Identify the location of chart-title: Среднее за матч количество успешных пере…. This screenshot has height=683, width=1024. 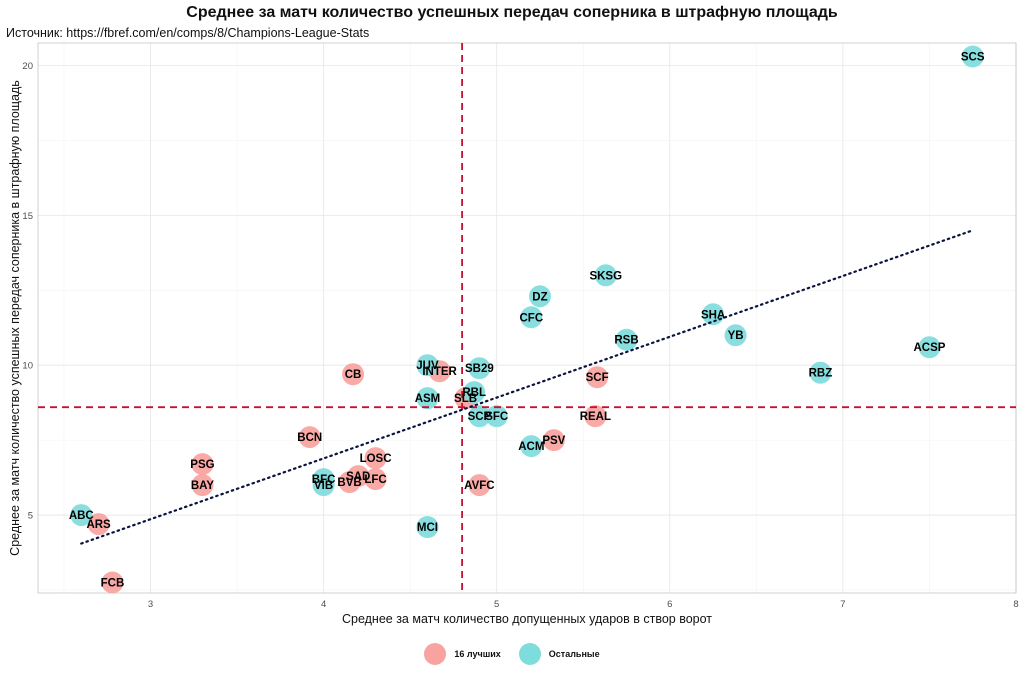
(512, 12).